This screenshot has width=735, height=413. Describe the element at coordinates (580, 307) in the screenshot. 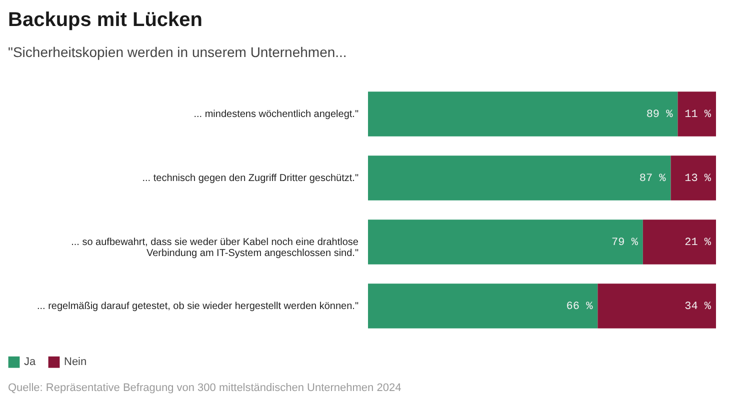

I see `data-label: 66 %` at that location.